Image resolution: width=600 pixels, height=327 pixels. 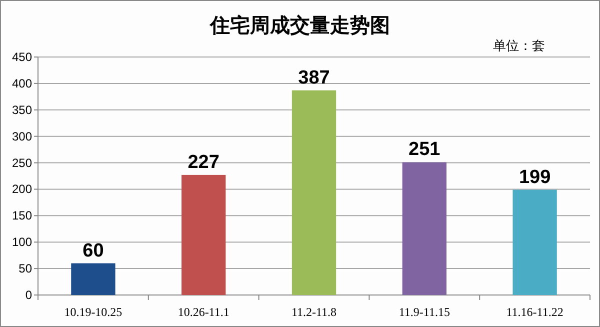 What do you see at coordinates (22, 189) in the screenshot?
I see `y-tick-label: 200` at bounding box center [22, 189].